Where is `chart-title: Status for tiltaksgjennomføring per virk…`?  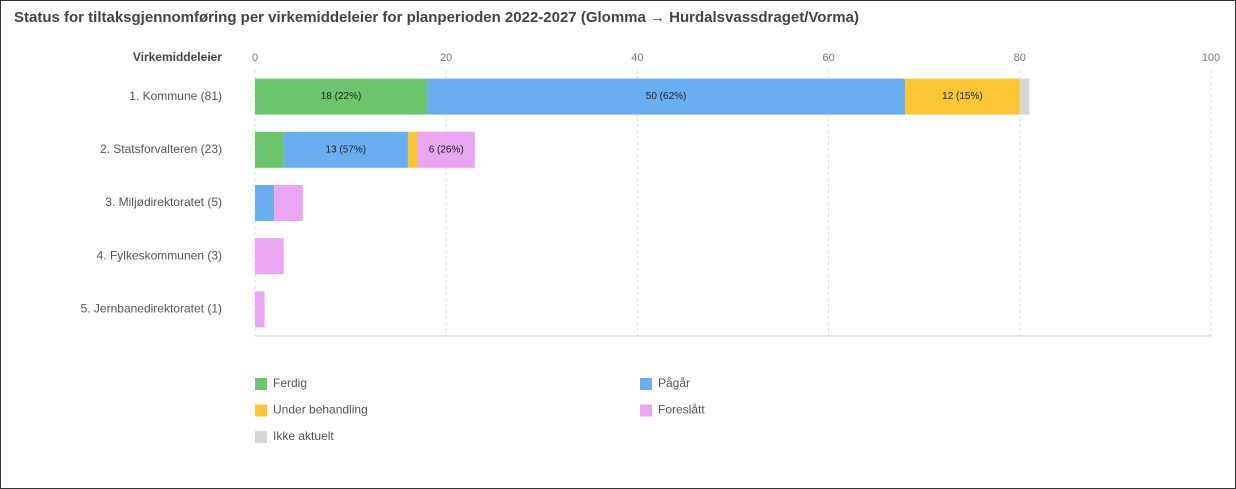 chart-title: Status for tiltaksgjennomføring per virk… is located at coordinates (436, 17).